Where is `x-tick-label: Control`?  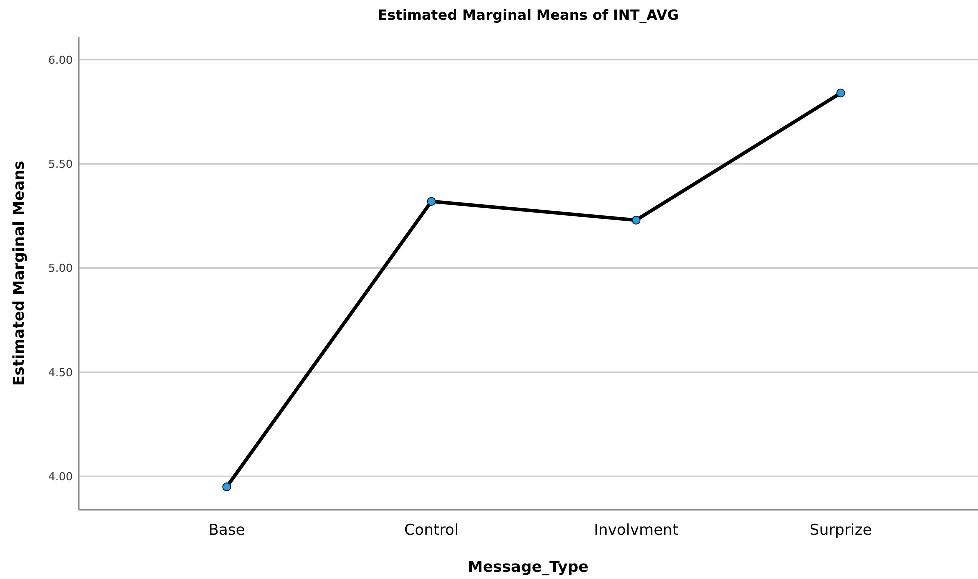
x-tick-label: Control is located at coordinates (431, 530).